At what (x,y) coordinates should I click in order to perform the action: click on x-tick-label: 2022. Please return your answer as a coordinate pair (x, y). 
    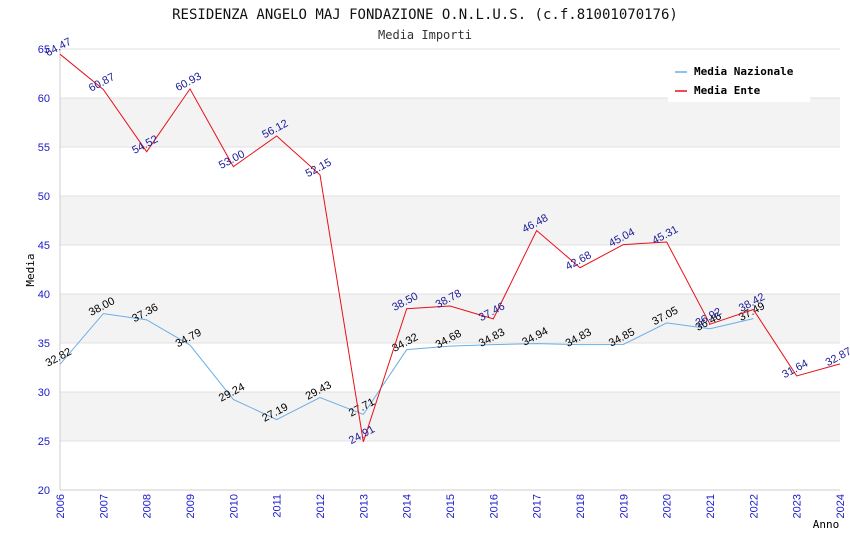
    Looking at the image, I should click on (754, 506).